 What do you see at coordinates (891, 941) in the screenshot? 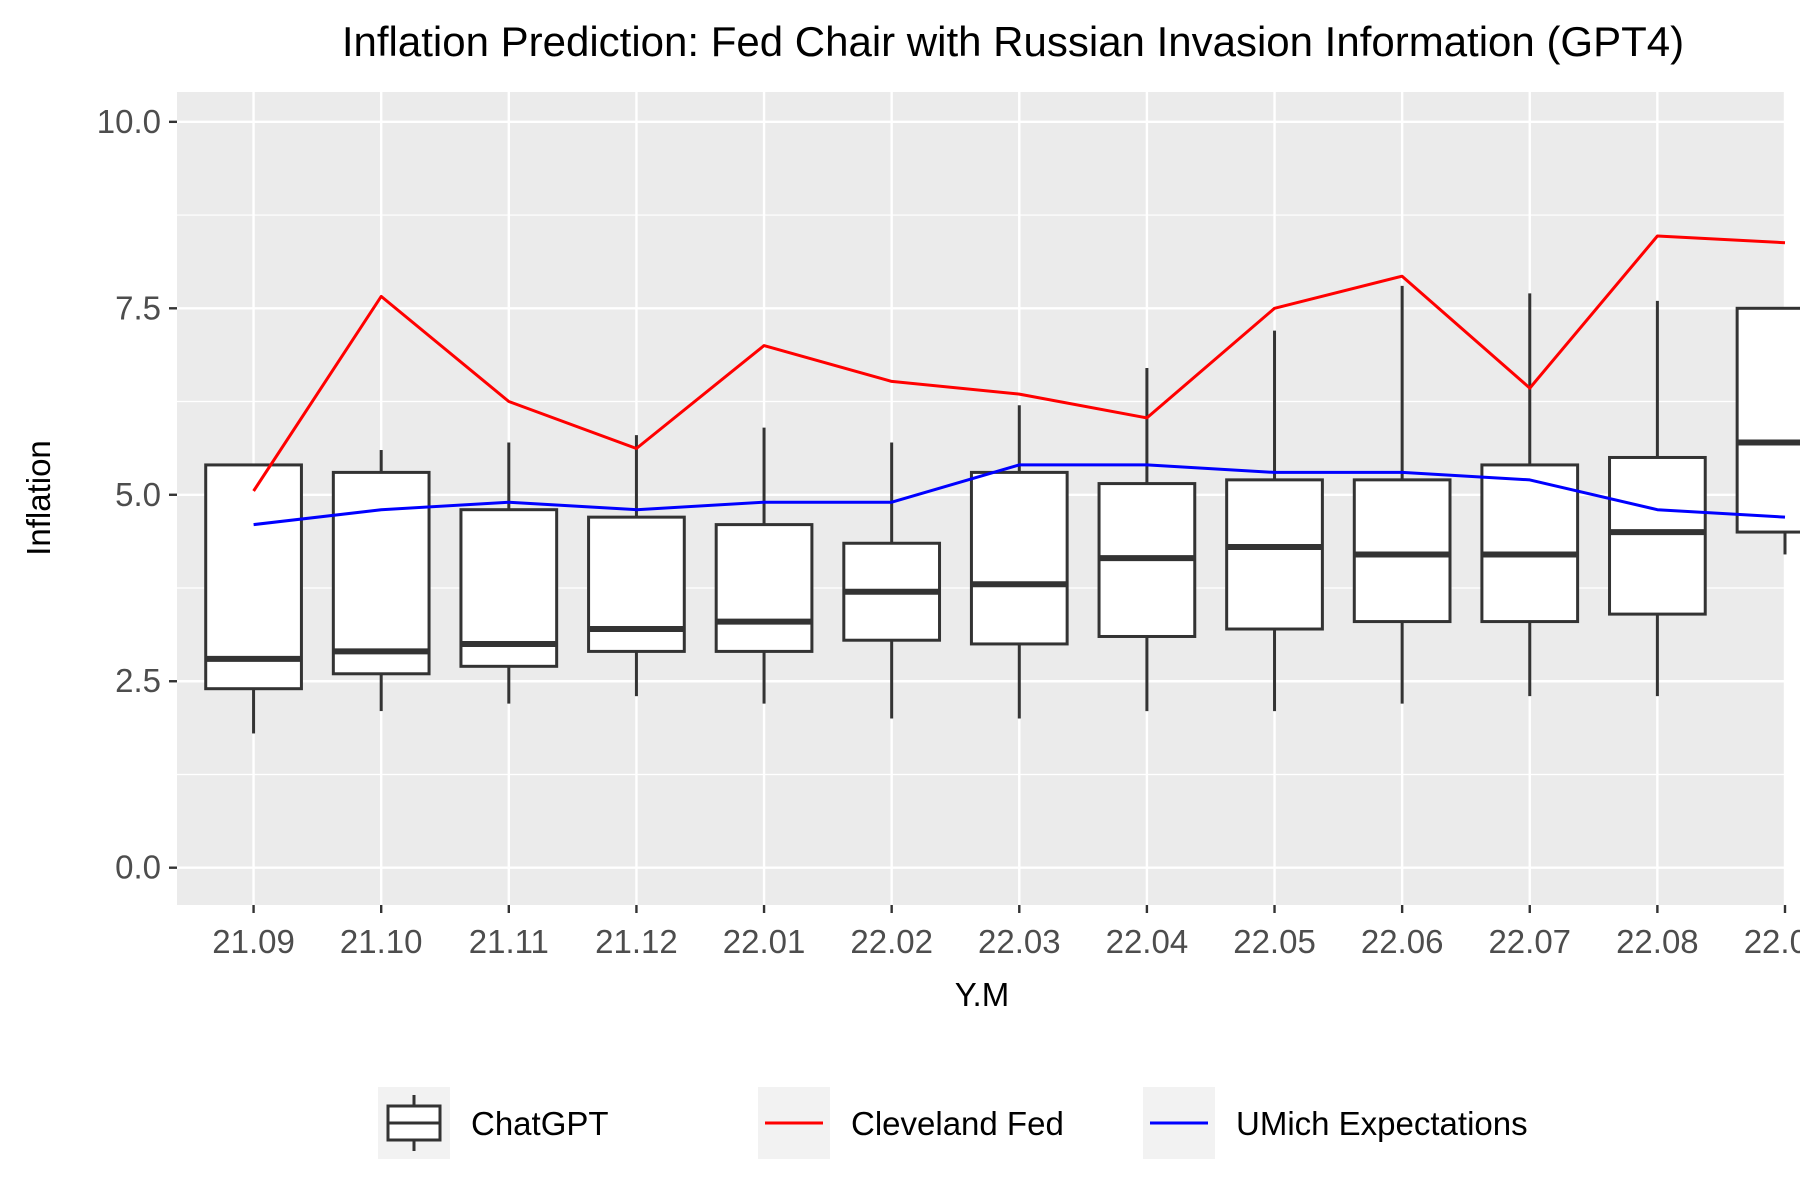
I see `x-tick-label: 22.02` at bounding box center [891, 941].